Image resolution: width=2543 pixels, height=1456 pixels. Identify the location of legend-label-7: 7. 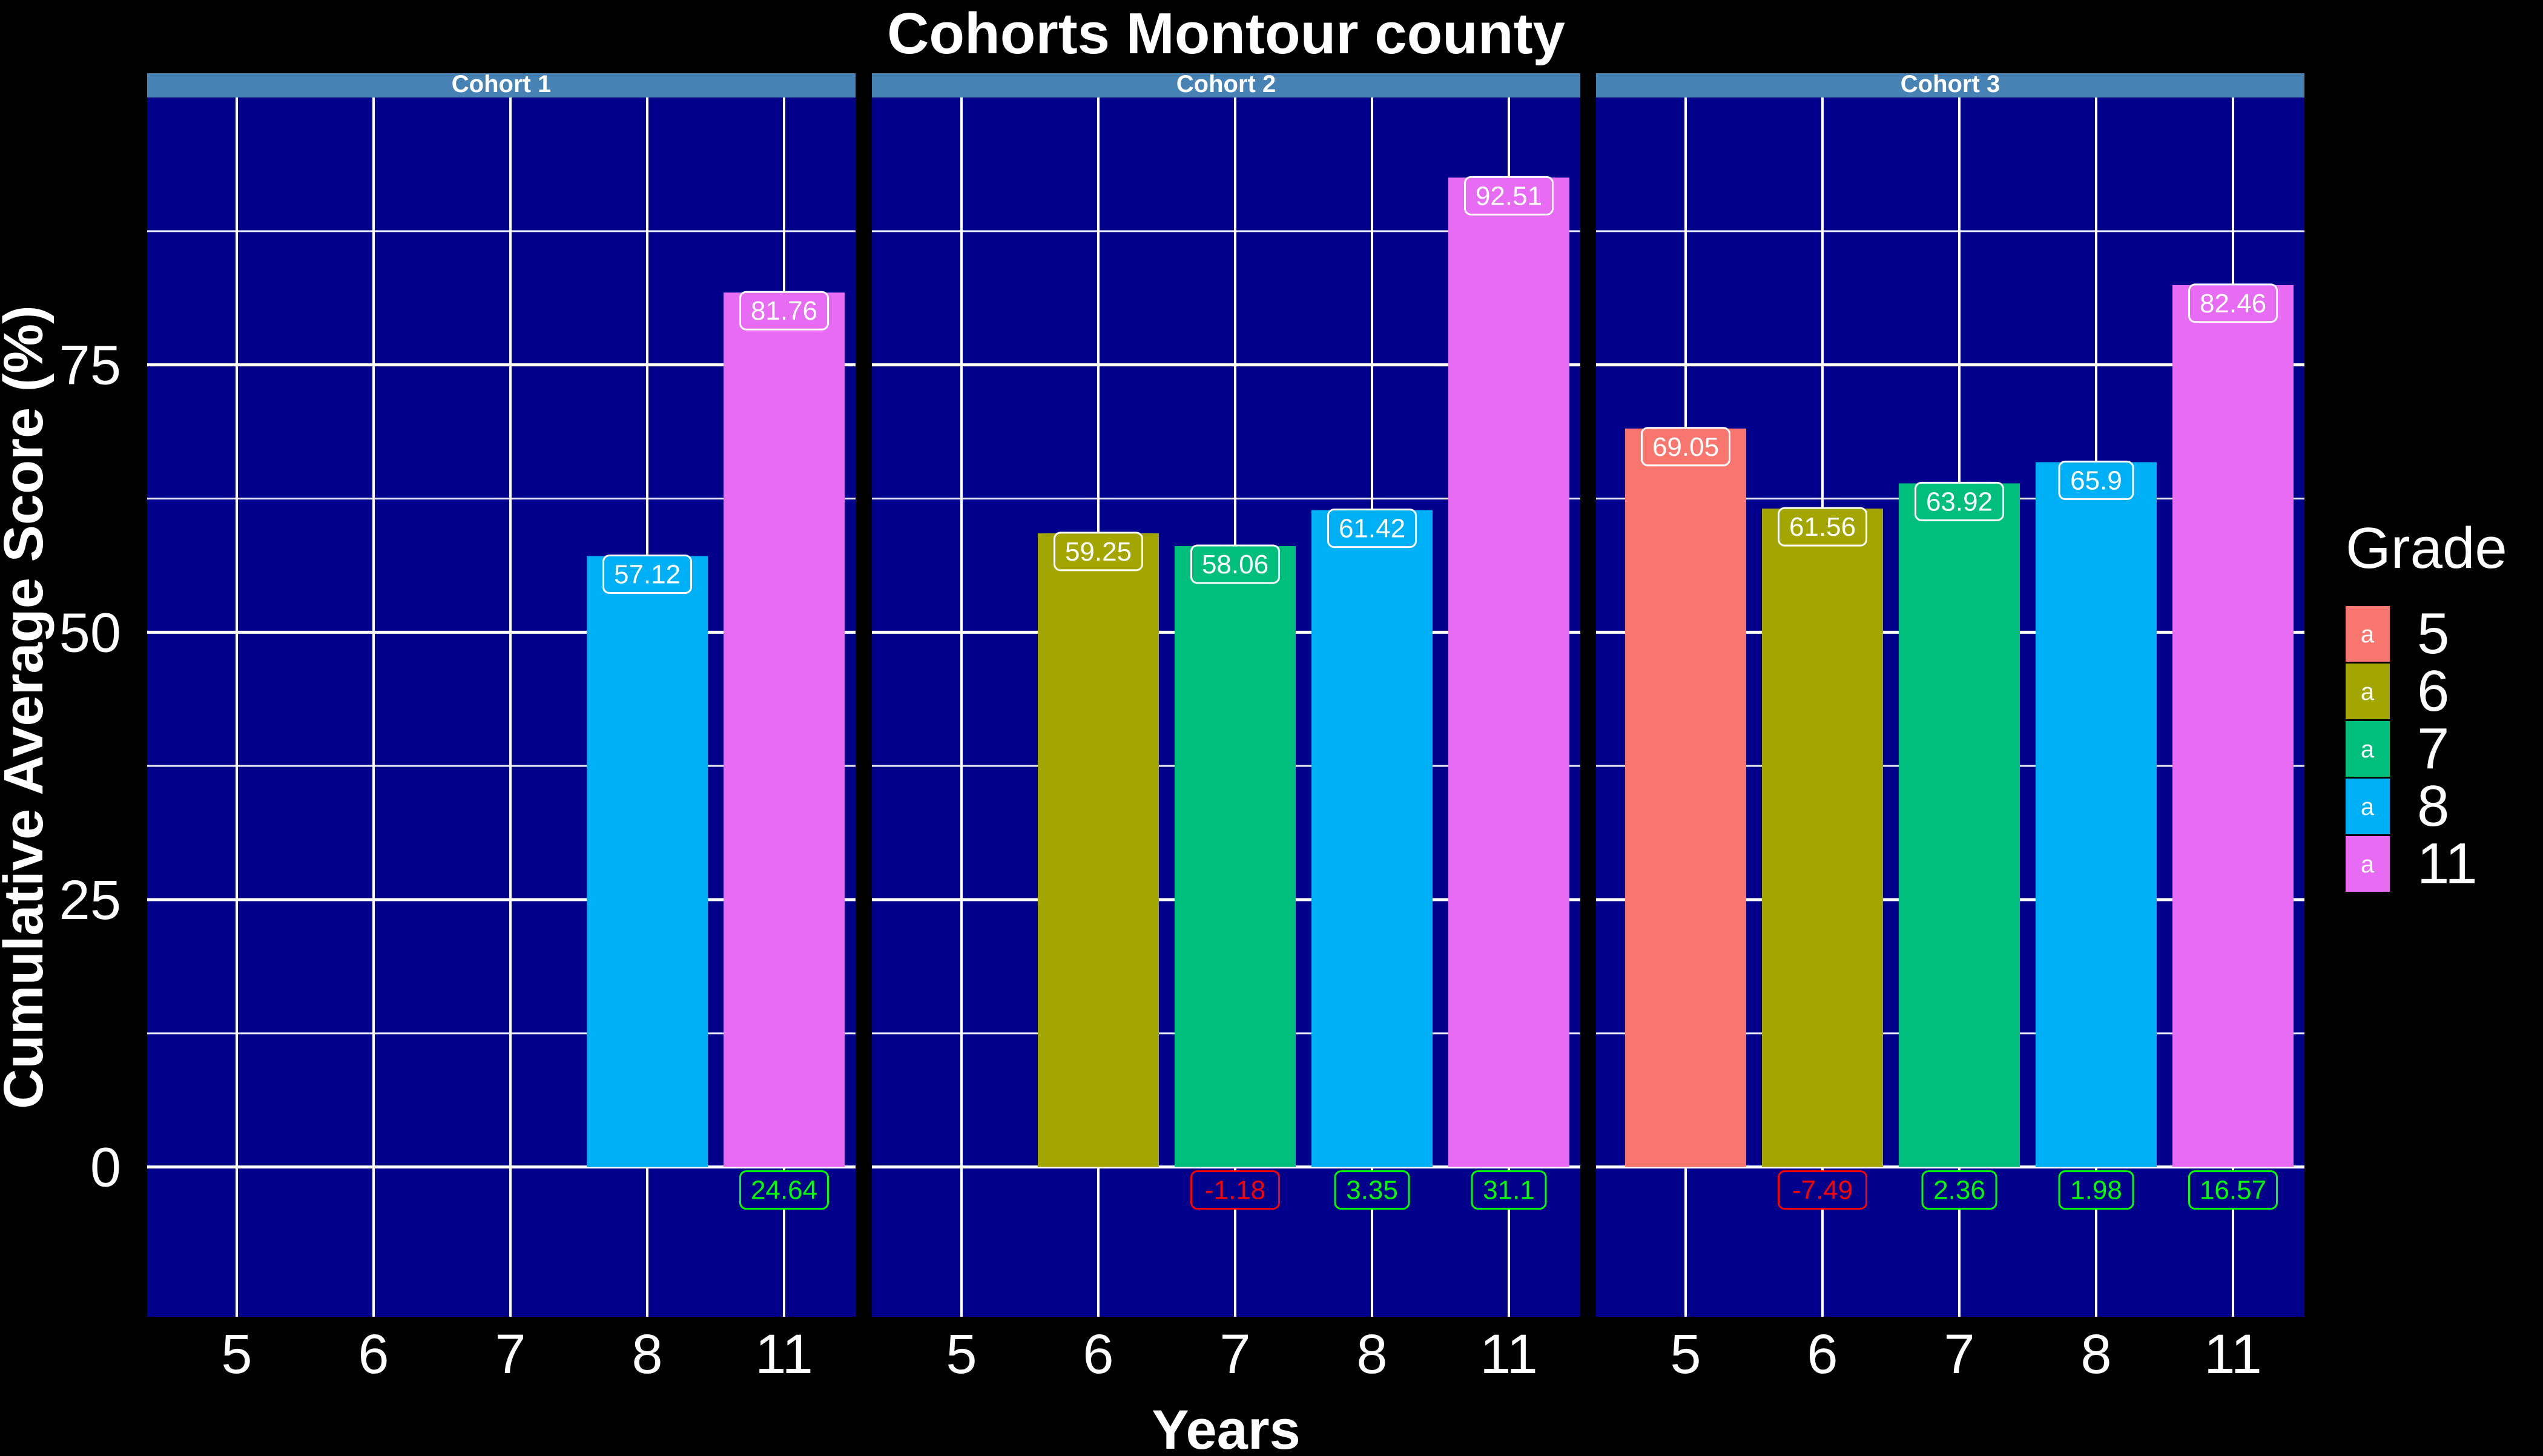
(2433, 748).